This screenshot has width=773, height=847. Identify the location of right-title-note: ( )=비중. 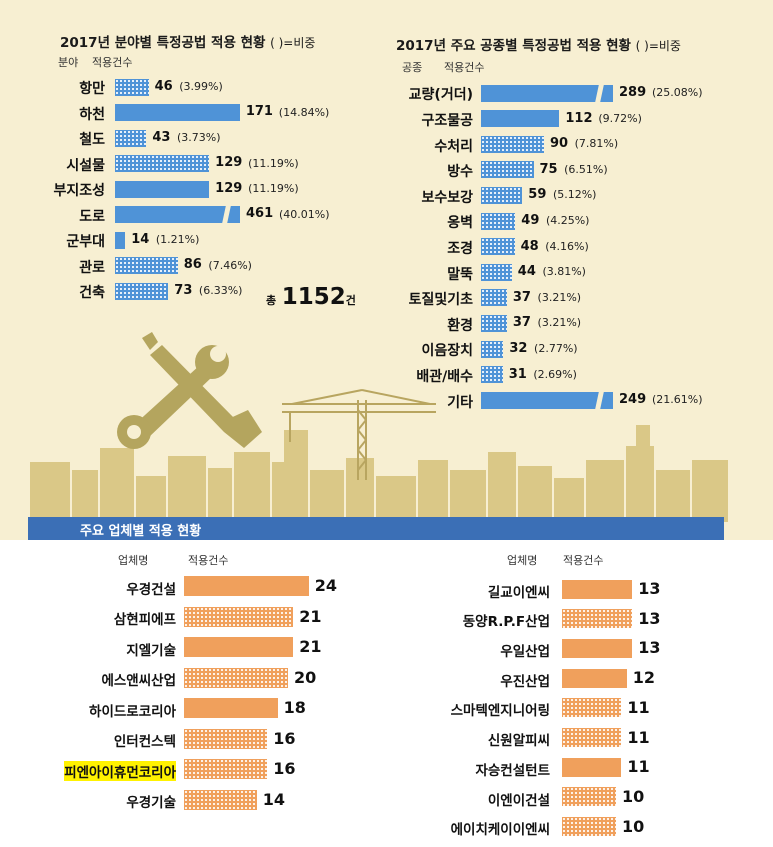
(658, 46).